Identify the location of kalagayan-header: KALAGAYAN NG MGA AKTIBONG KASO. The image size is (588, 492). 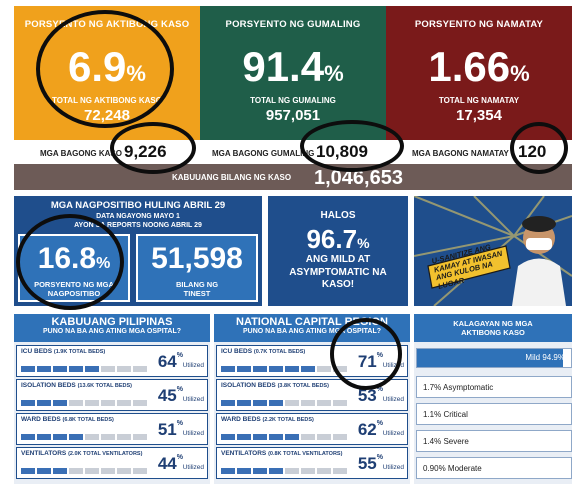
(493, 328).